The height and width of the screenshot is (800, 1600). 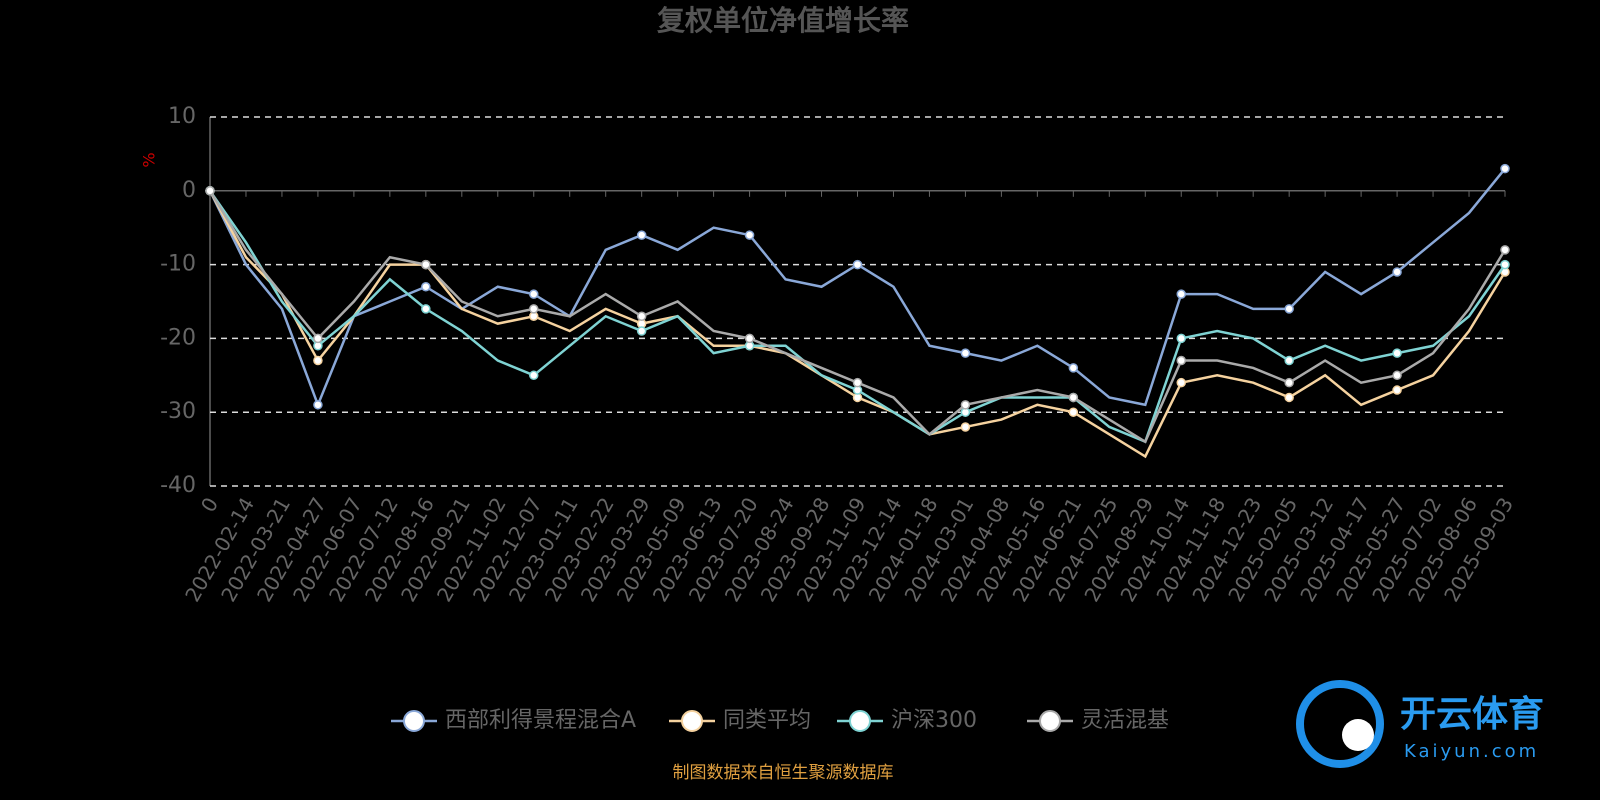 What do you see at coordinates (1340, 724) in the screenshot?
I see `logo-ring` at bounding box center [1340, 724].